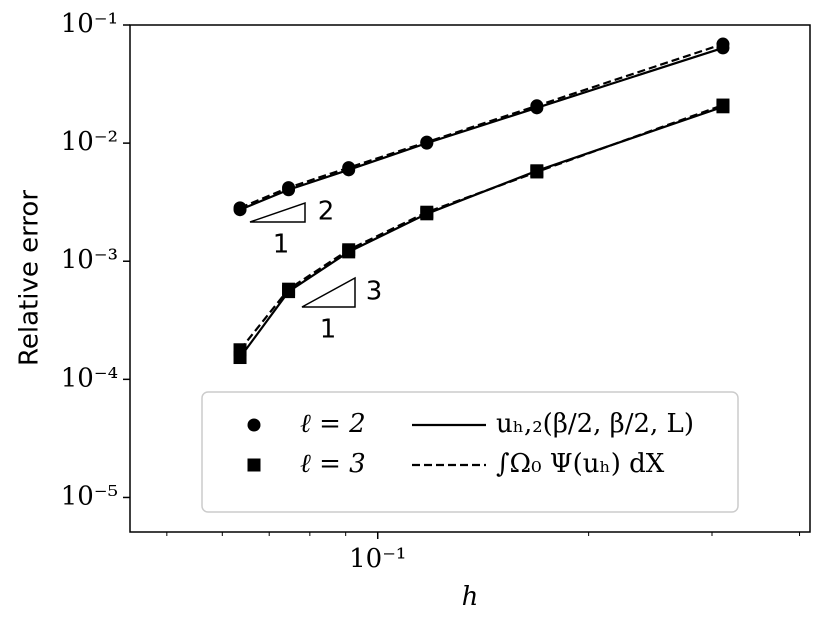  I want to click on legend-label: ℓ = 2, so click(333, 424).